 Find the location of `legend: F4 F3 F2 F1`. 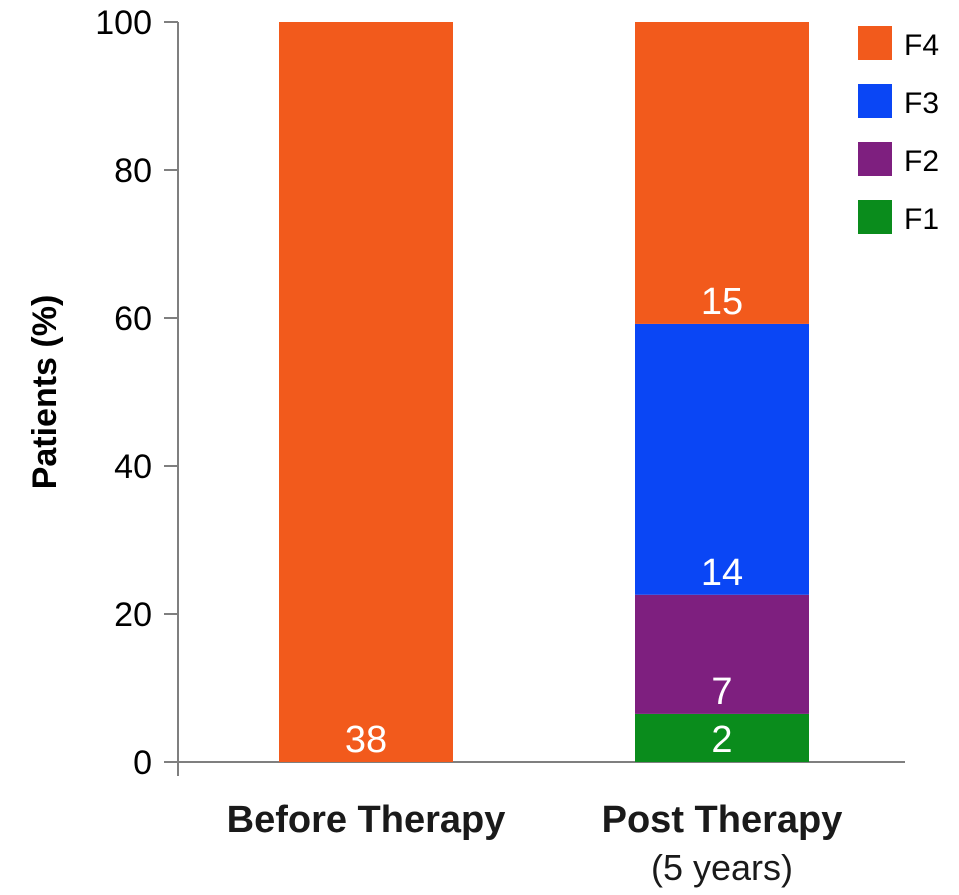

legend: F4 F3 F2 F1 is located at coordinates (898, 131).